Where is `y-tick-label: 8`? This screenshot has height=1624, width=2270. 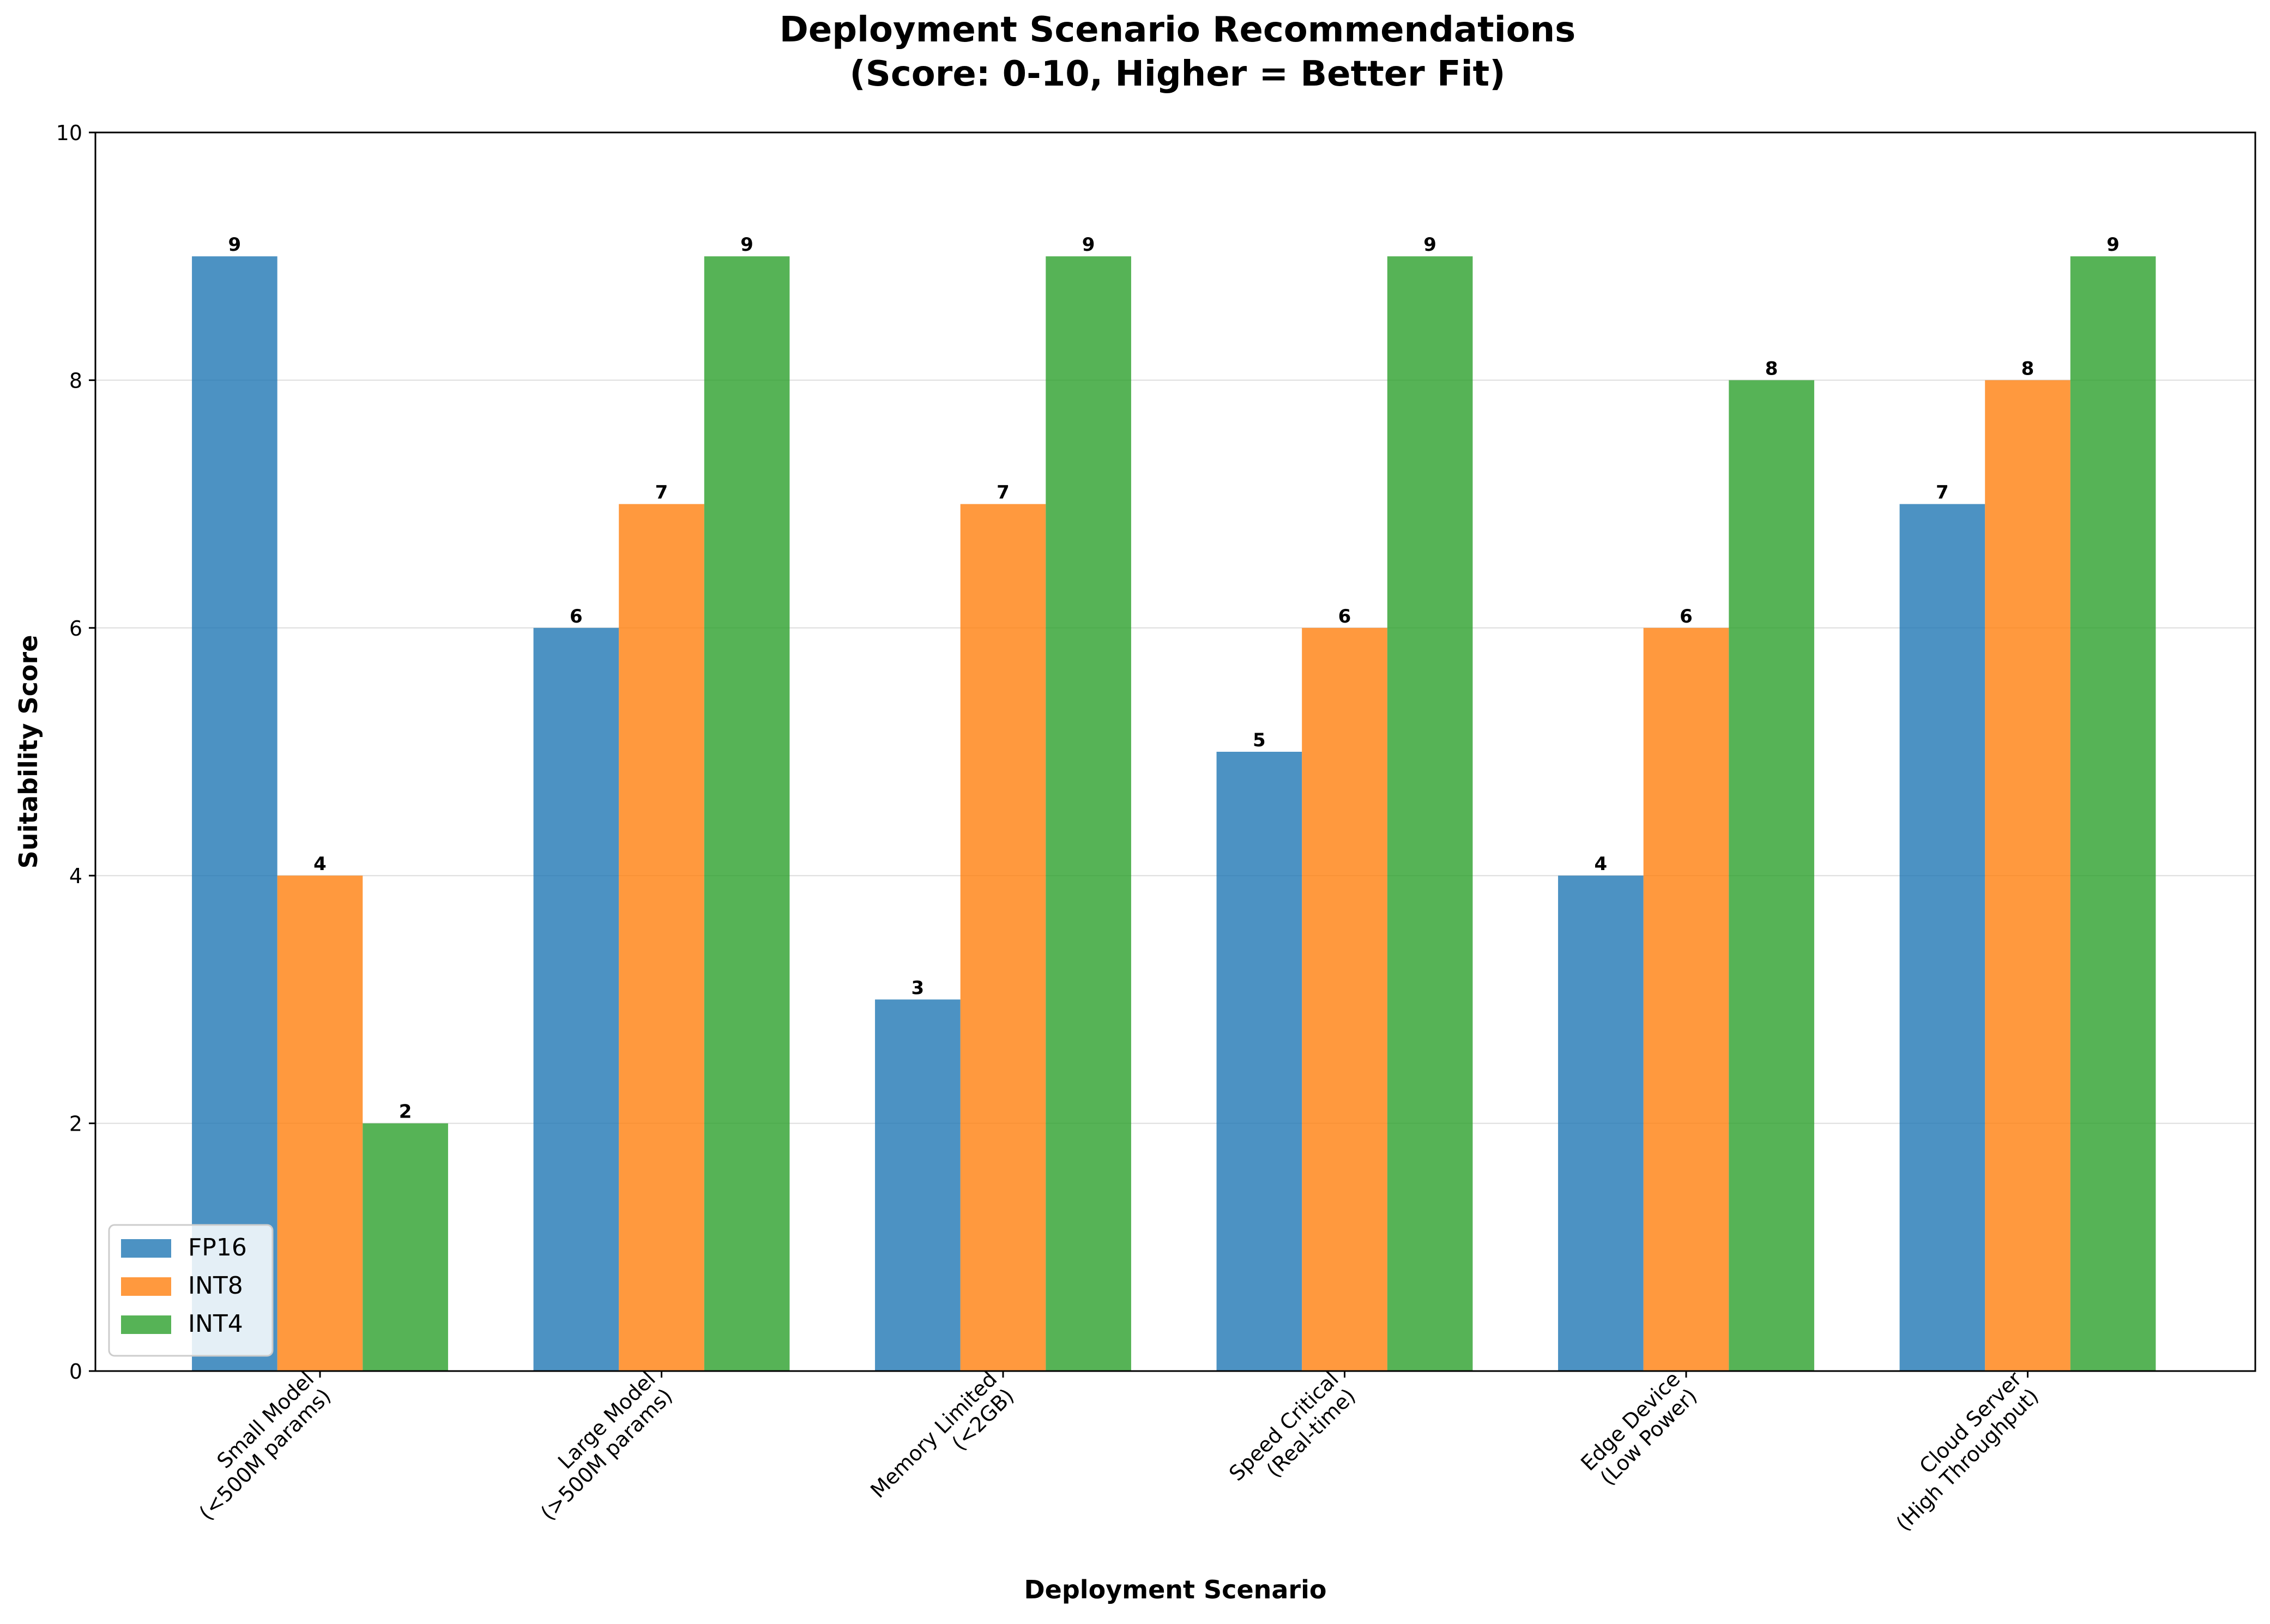 y-tick-label: 8 is located at coordinates (75, 381).